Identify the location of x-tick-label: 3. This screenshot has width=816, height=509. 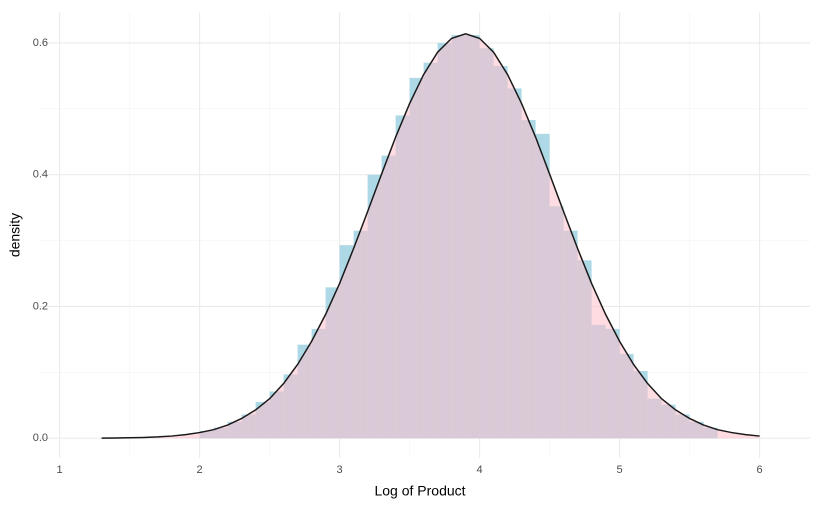
(340, 470).